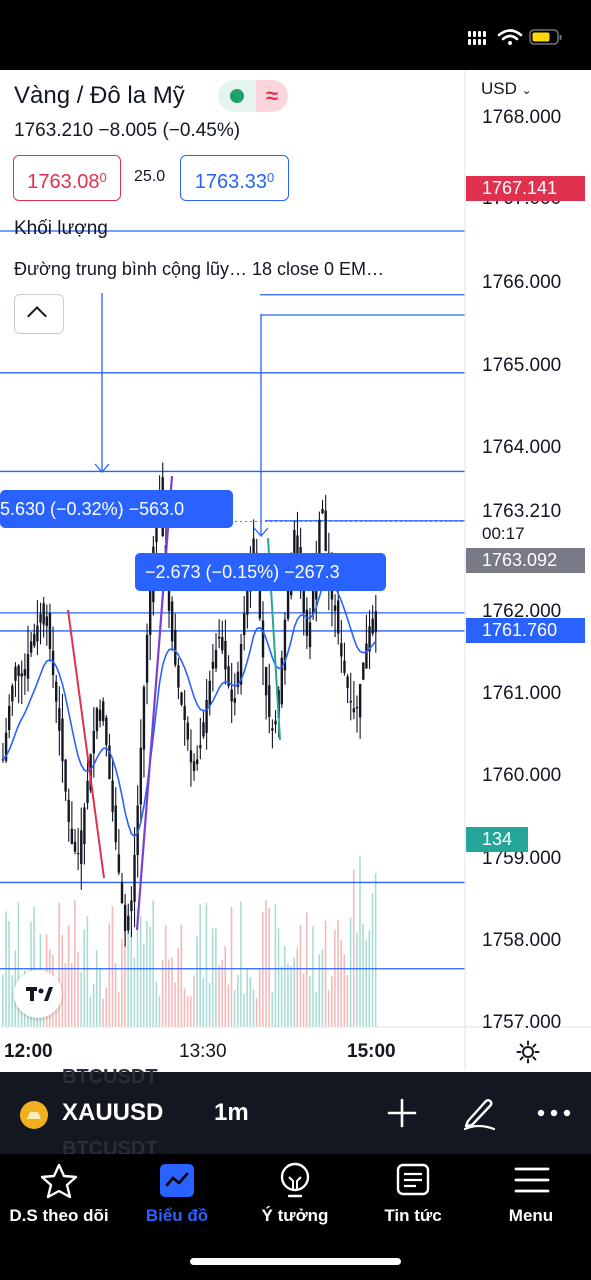  Describe the element at coordinates (295, 1215) in the screenshot. I see `nav-ideas-label: Ý tưởng` at that location.